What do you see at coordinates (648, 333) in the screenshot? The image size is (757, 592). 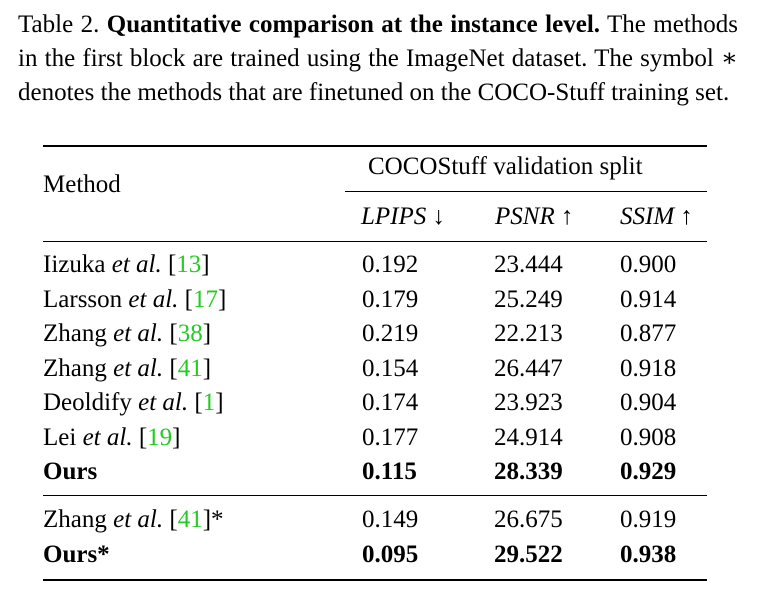 I see `metric-value: 0.877` at bounding box center [648, 333].